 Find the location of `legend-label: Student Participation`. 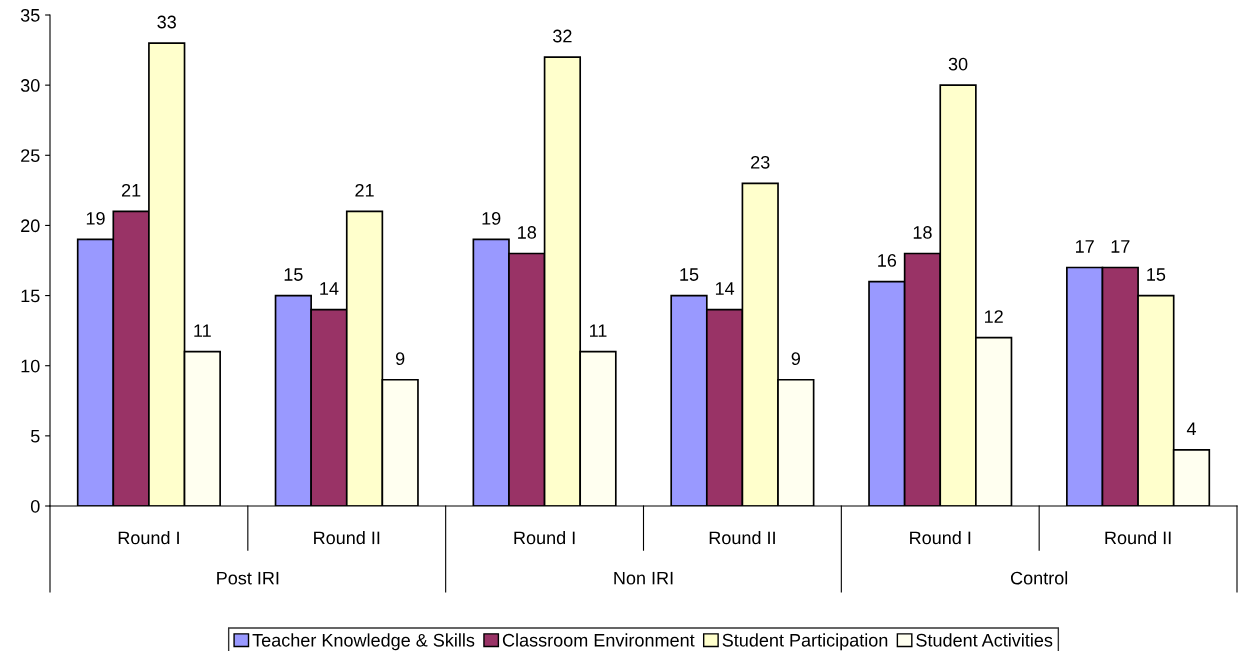

legend-label: Student Participation is located at coordinates (805, 642).